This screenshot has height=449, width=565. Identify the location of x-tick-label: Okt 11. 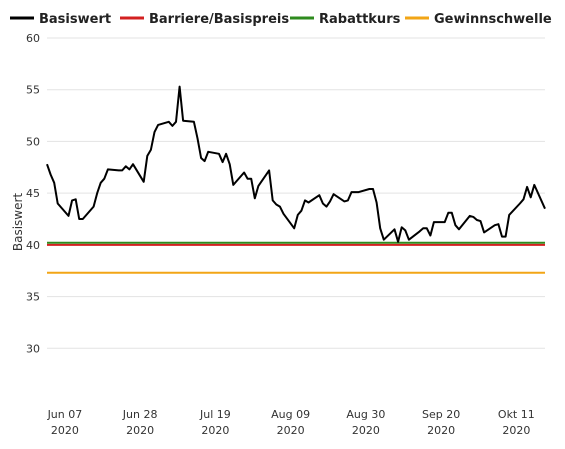
(516, 414).